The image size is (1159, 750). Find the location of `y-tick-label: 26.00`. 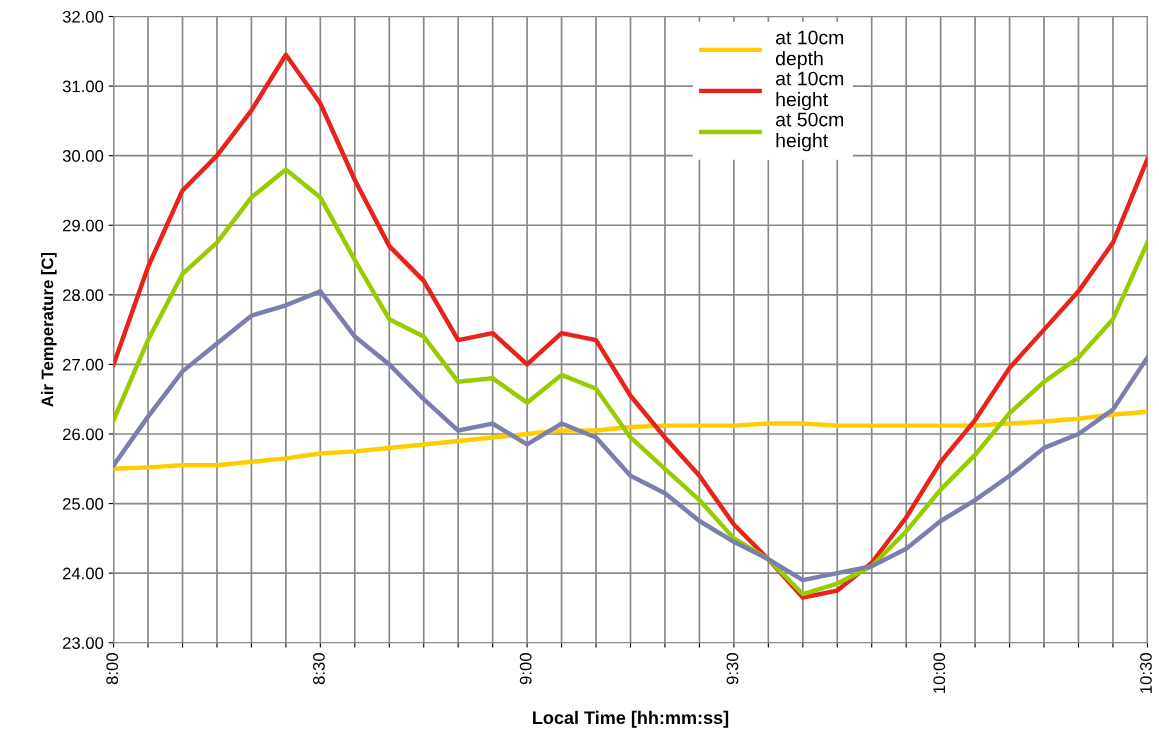

y-tick-label: 26.00 is located at coordinates (83, 434).